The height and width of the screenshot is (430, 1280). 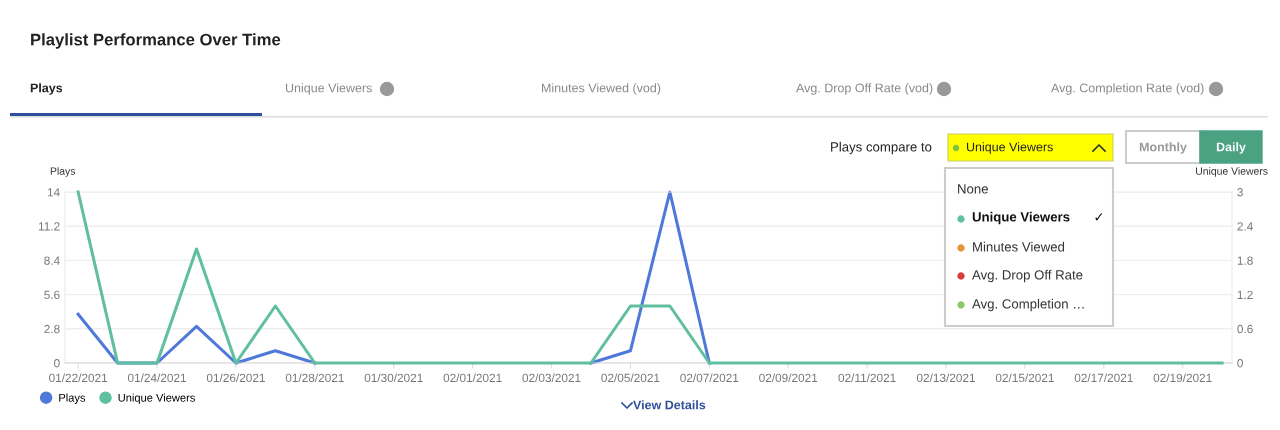 I want to click on y-tick-label: 0, so click(x=57, y=363).